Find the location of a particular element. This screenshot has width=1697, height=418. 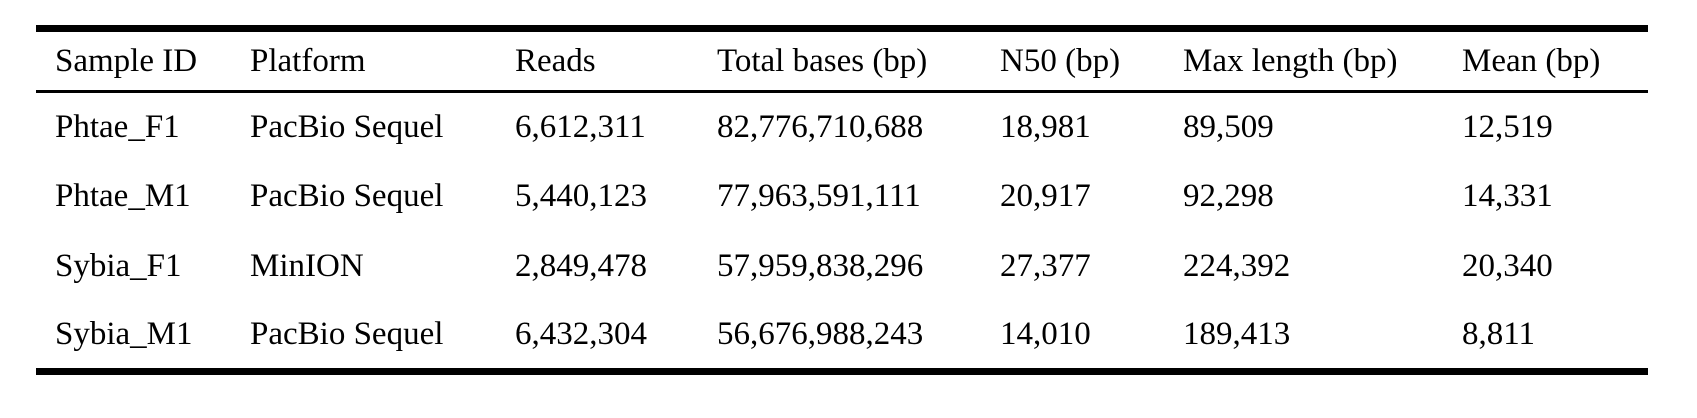

cell-n50: 18,981 is located at coordinates (1045, 126).